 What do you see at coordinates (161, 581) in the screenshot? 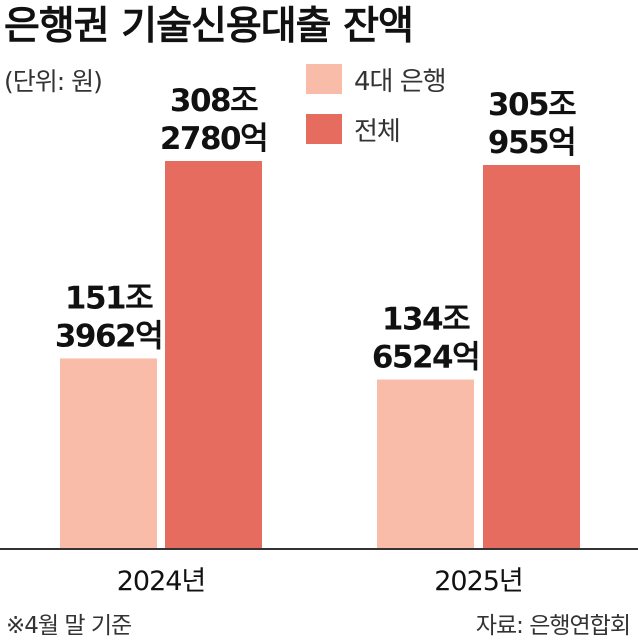
I see `x-tick-label: 2024년` at bounding box center [161, 581].